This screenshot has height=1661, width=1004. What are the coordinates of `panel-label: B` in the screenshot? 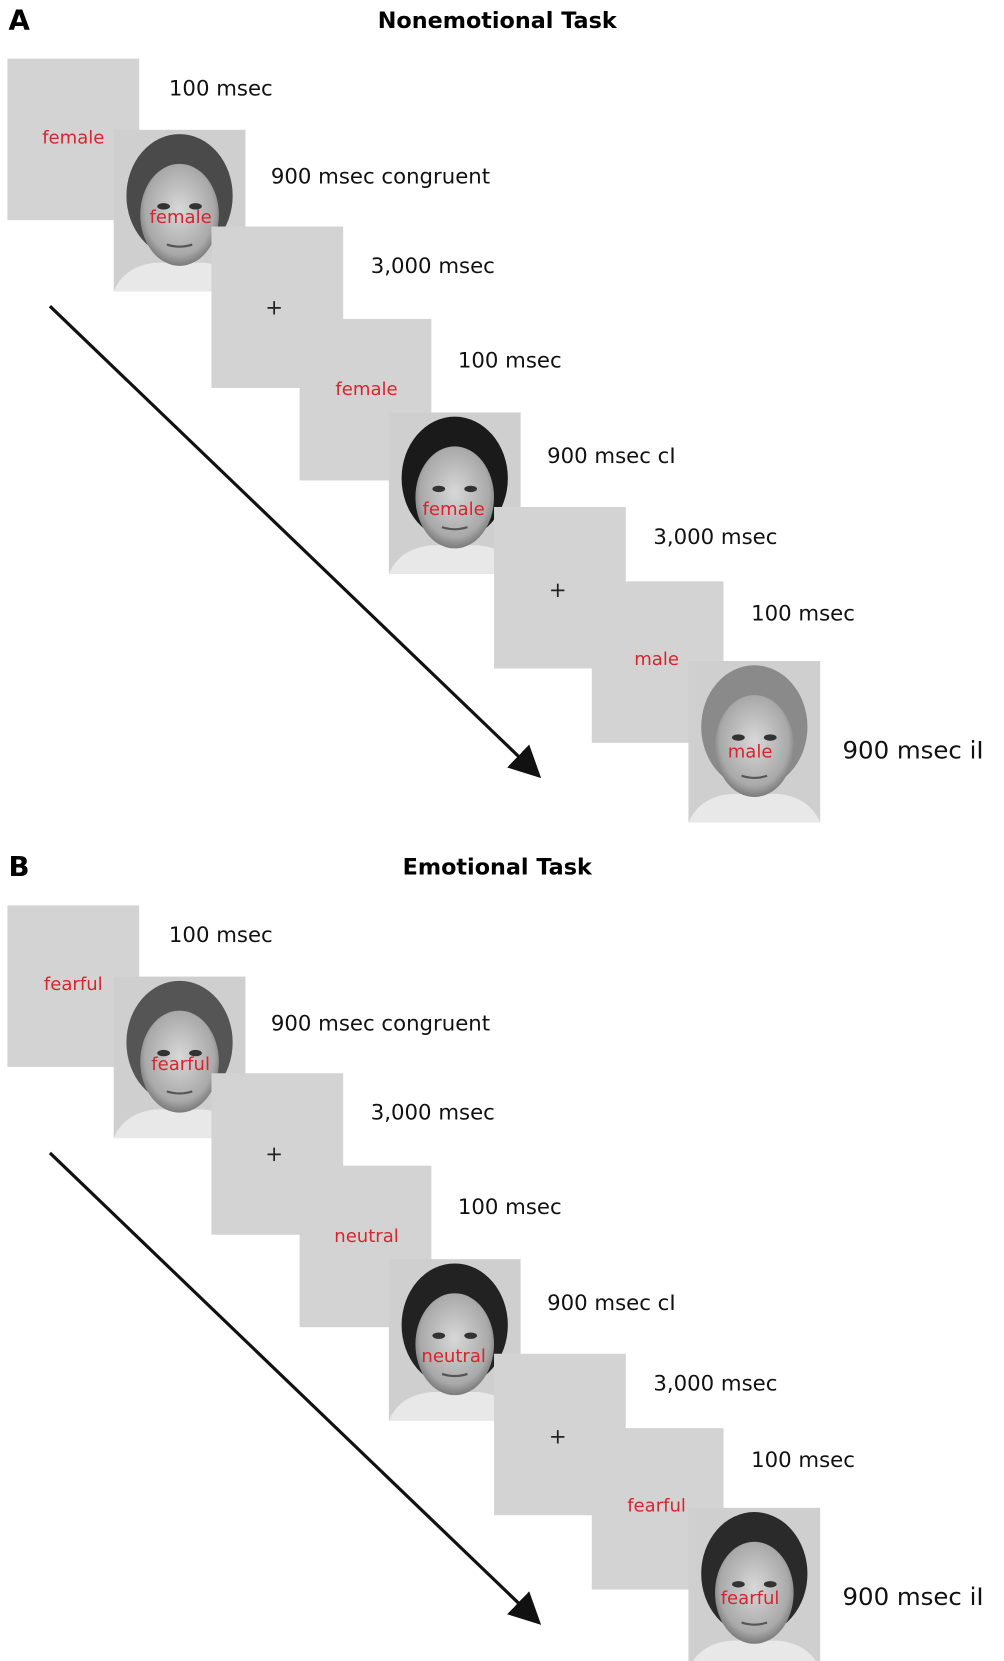 It's located at (18, 866).